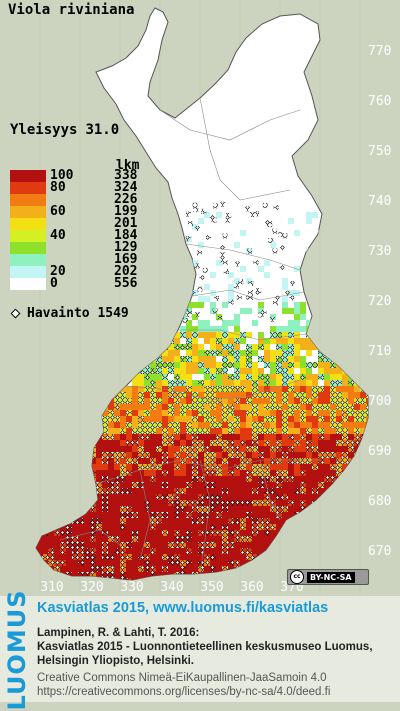 The height and width of the screenshot is (711, 400). Describe the element at coordinates (328, 577) in the screenshot. I see `license-badge: cc BY-NC-SA` at that location.